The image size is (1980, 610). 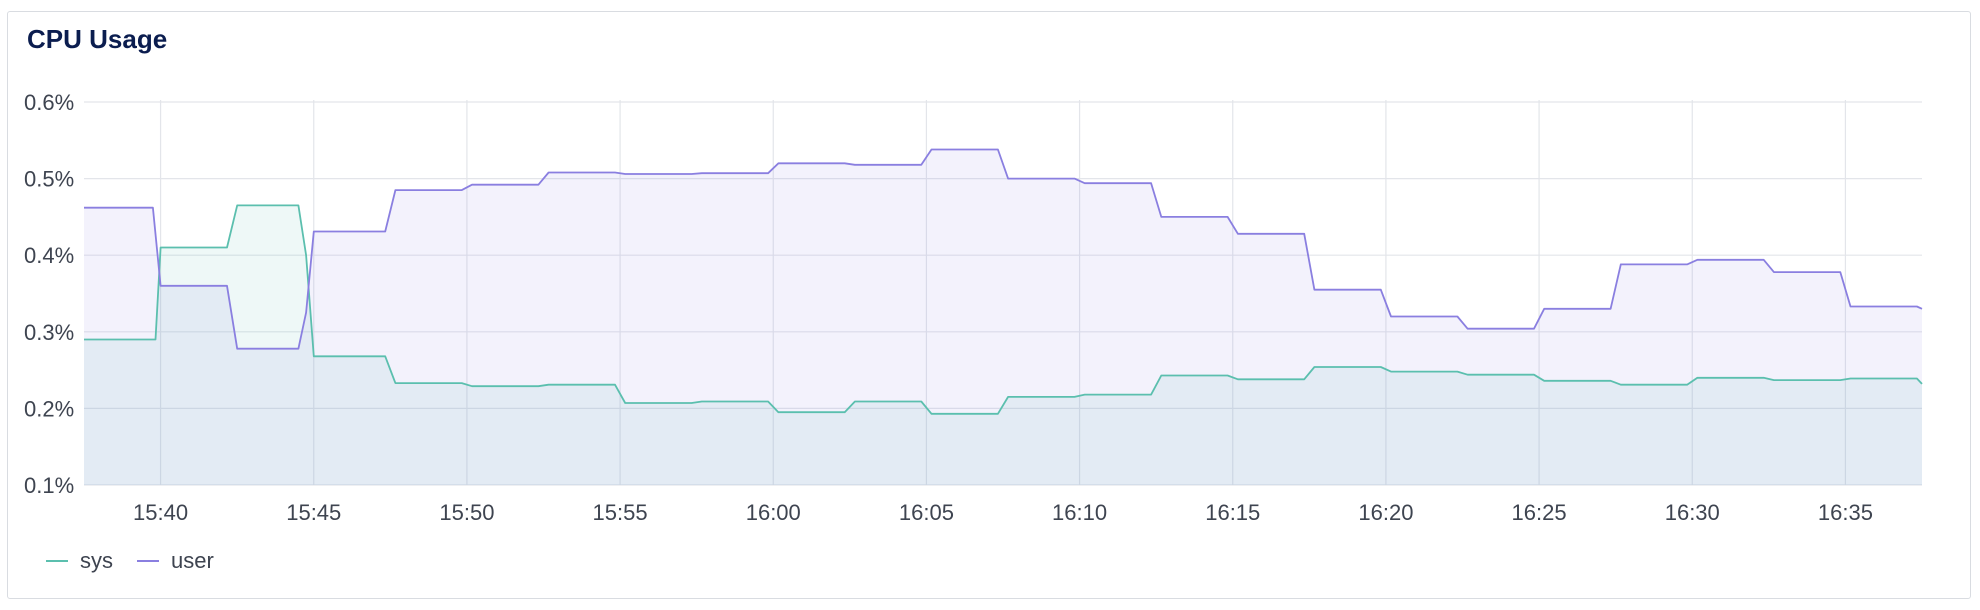 What do you see at coordinates (49, 408) in the screenshot?
I see `y-tick-label: 0.2%` at bounding box center [49, 408].